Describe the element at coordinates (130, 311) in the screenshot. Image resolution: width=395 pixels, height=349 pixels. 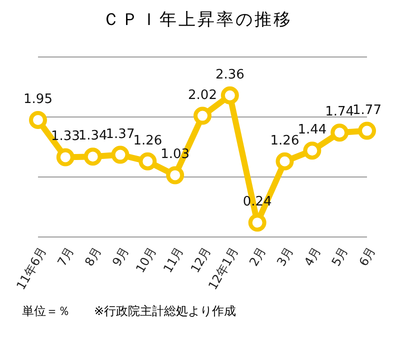
I see `text: 単位＝％ ※行政院主計総処より作成` at that location.